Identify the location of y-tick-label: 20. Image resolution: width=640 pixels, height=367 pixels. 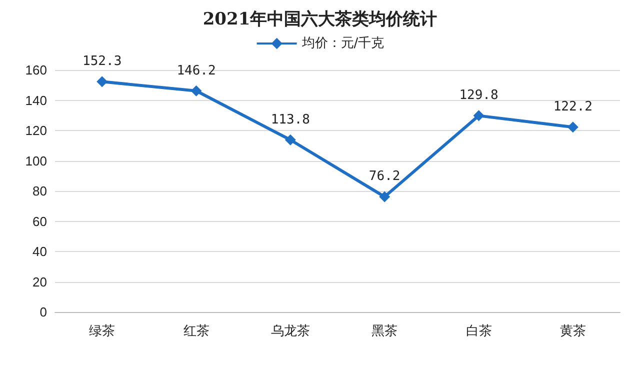
(39, 282).